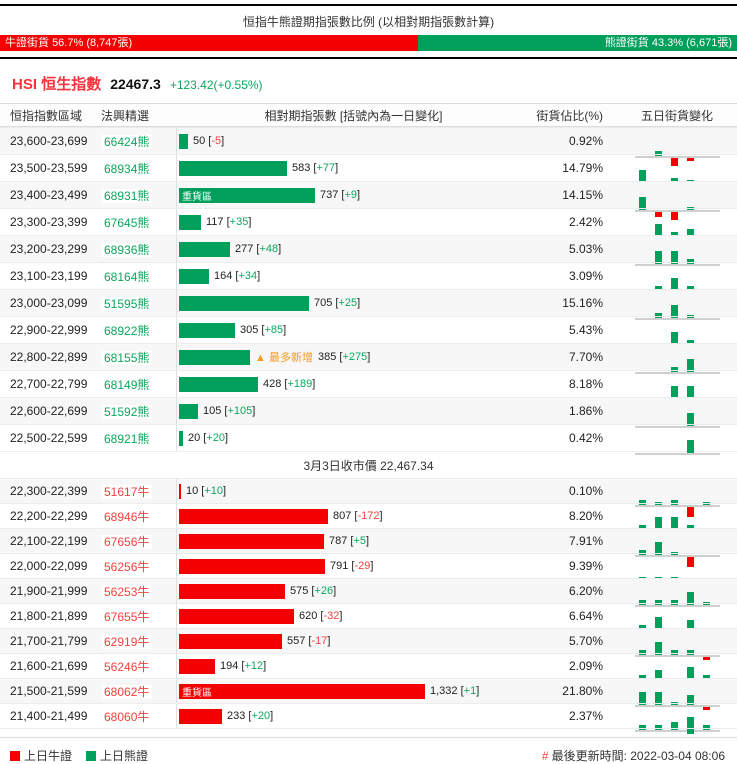 This screenshot has width=737, height=764. I want to click on bull-swatch-icon, so click(15, 755).